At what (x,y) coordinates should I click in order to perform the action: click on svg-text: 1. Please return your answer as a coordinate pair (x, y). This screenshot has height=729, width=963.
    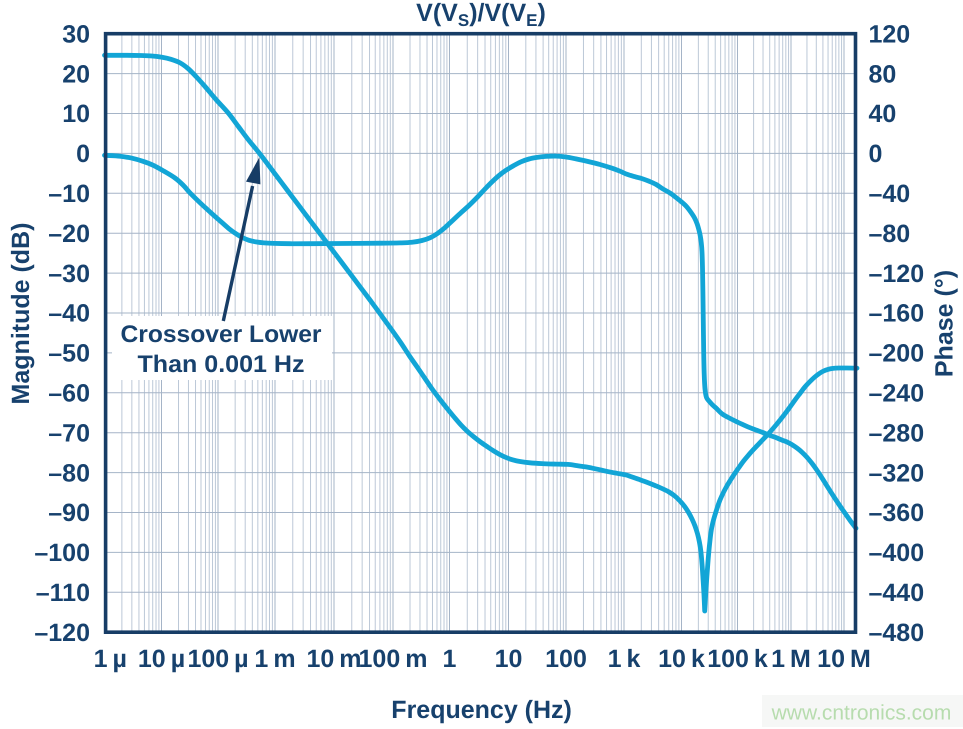
    Looking at the image, I should click on (450, 659).